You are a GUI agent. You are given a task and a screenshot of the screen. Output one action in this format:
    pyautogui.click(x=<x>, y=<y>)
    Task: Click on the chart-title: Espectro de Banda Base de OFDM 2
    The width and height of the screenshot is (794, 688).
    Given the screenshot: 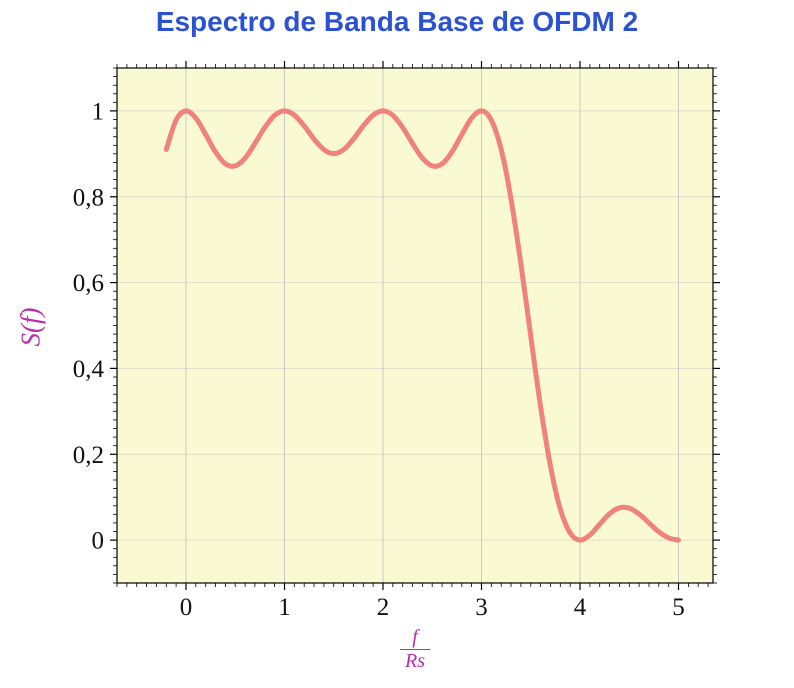 What is the action you would take?
    pyautogui.click(x=397, y=21)
    